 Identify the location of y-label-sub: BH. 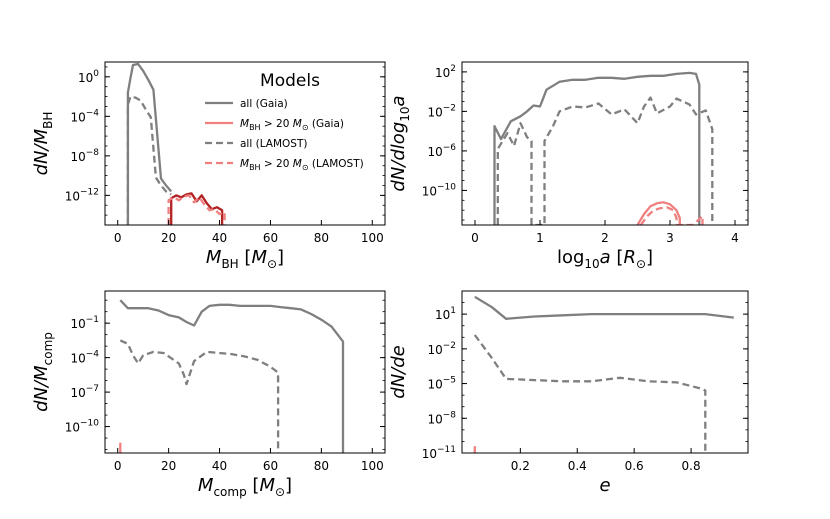
(48, 120).